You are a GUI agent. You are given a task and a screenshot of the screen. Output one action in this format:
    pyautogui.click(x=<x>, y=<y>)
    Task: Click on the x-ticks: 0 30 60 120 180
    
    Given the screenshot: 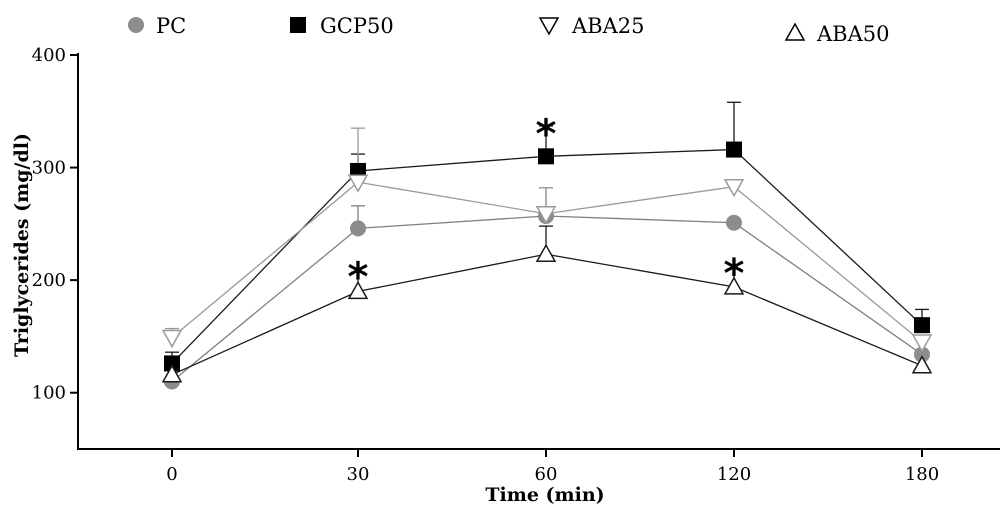 What is the action you would take?
    pyautogui.click(x=552, y=467)
    